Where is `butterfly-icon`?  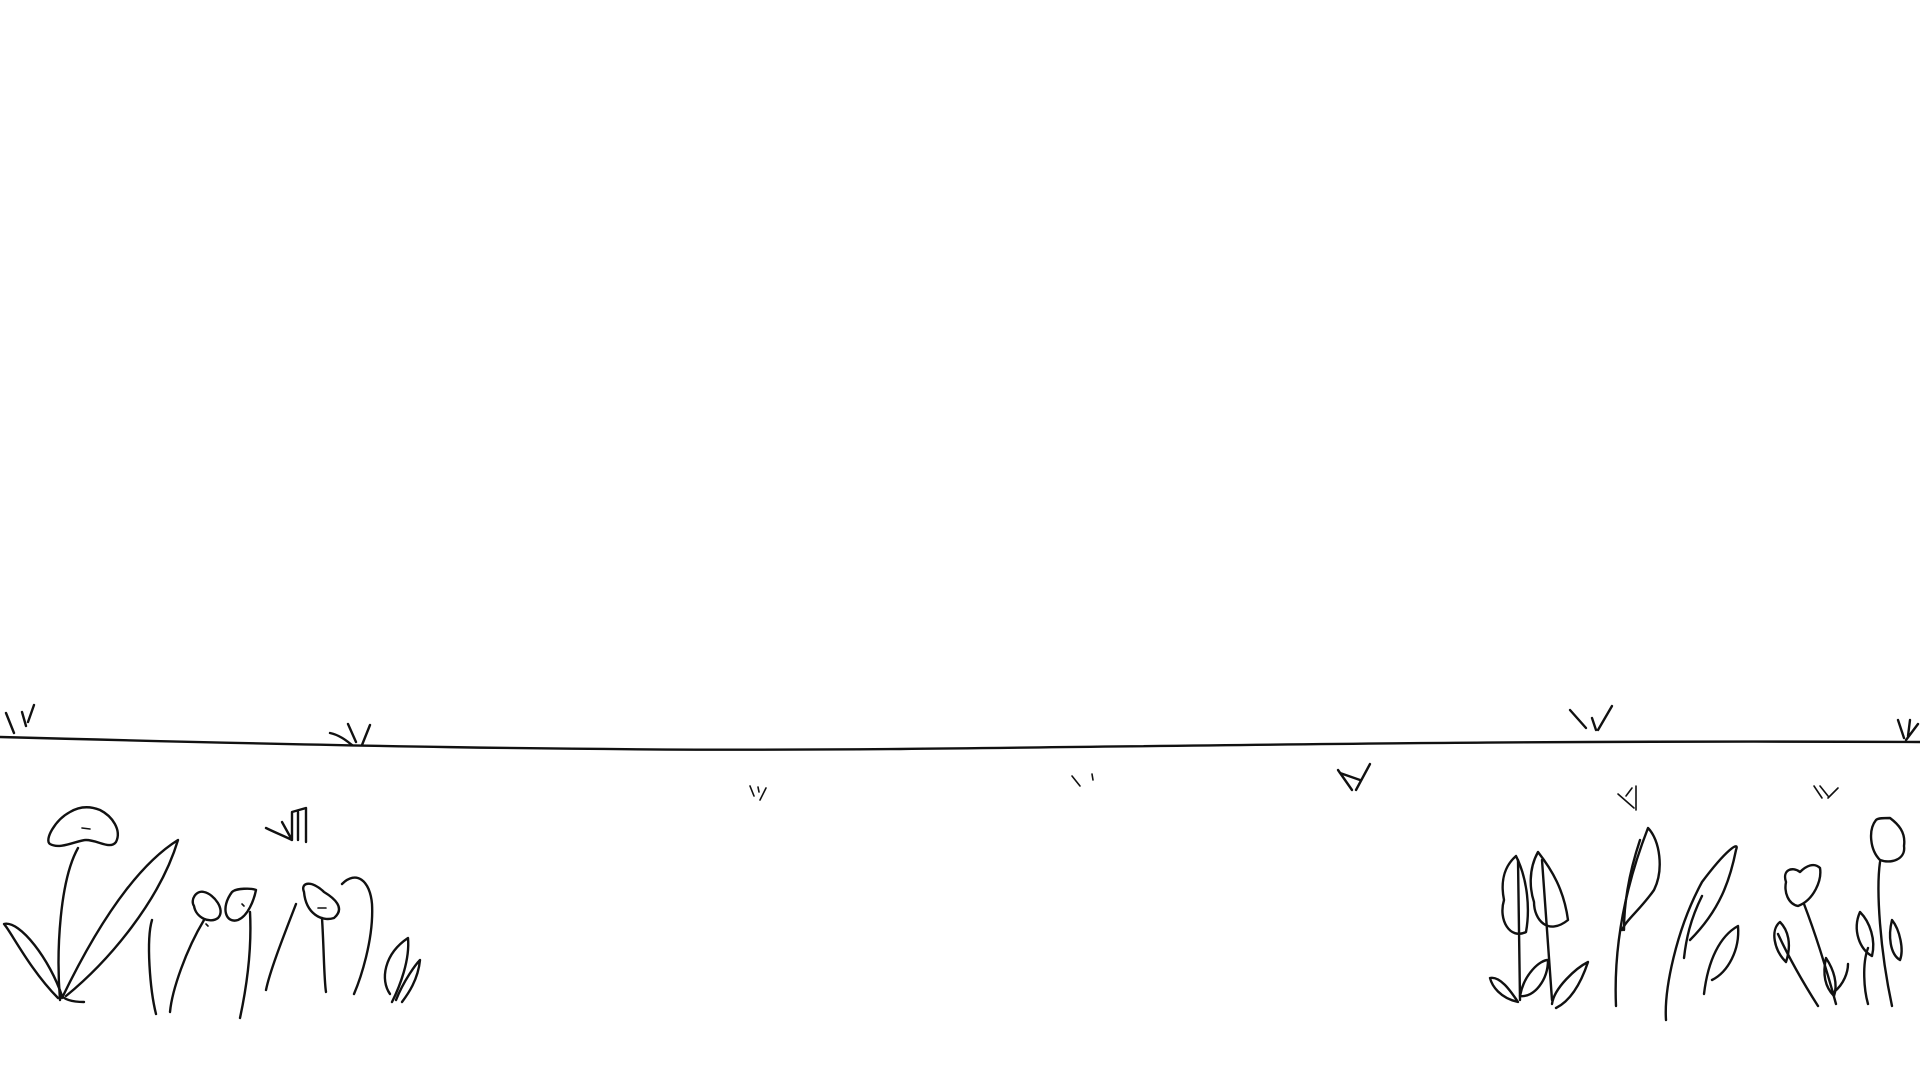
butterfly-icon is located at coordinates (286, 825).